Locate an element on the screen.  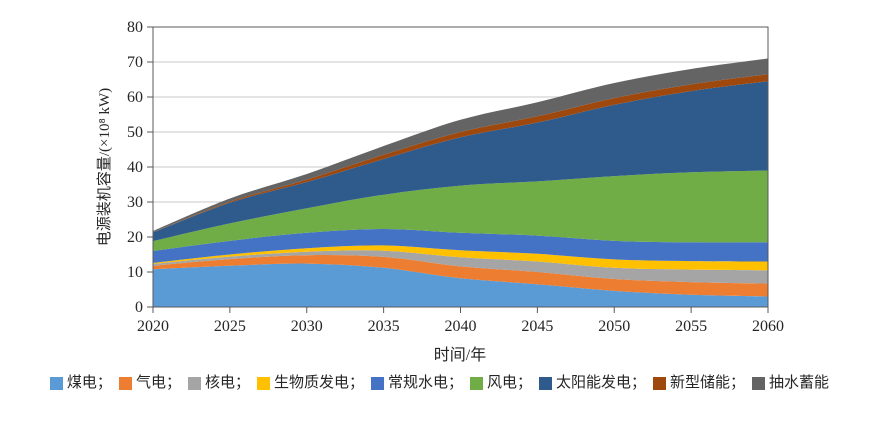
legend-swatch-new-energy-storage is located at coordinates (660, 383).